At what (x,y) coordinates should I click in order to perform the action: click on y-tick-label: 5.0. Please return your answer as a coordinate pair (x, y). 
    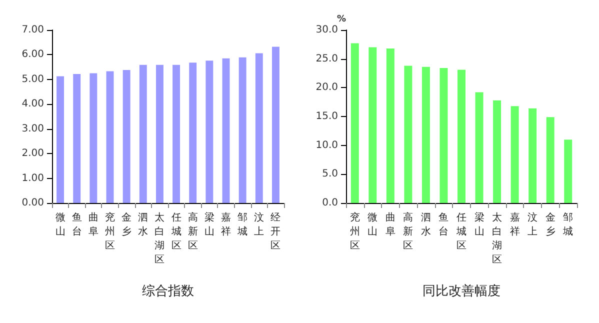
    Looking at the image, I should click on (330, 174).